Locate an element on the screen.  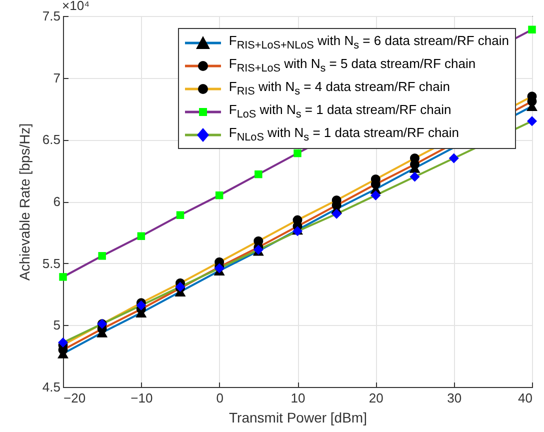
x-tick-label: 20 is located at coordinates (376, 398).